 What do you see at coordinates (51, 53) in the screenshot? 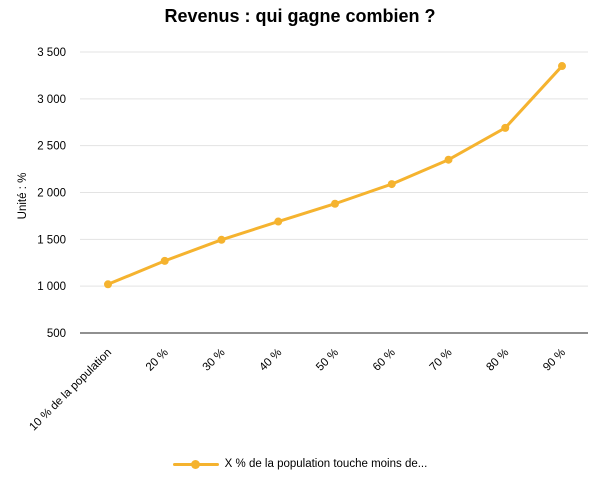
I see `y-tick-label: 3 500` at bounding box center [51, 53].